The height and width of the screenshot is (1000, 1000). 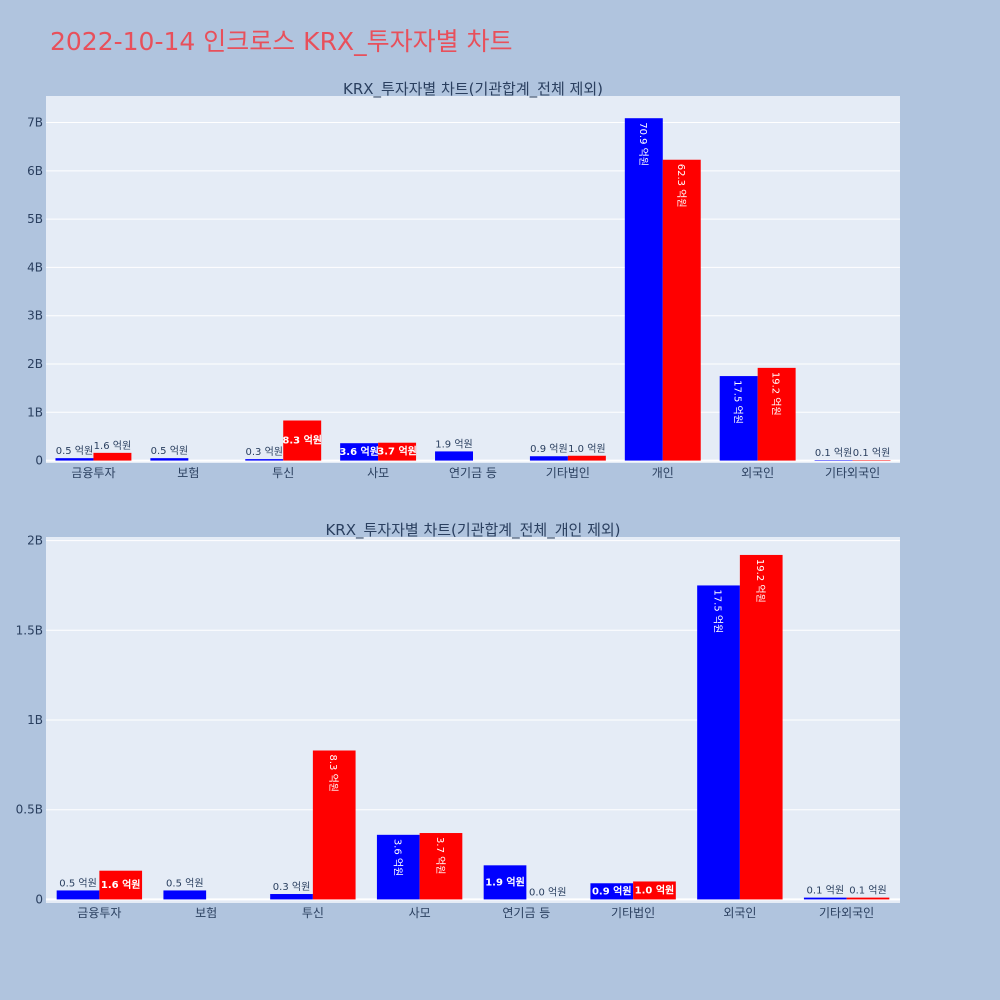 I want to click on data-label: 70.9 억원, so click(x=643, y=144).